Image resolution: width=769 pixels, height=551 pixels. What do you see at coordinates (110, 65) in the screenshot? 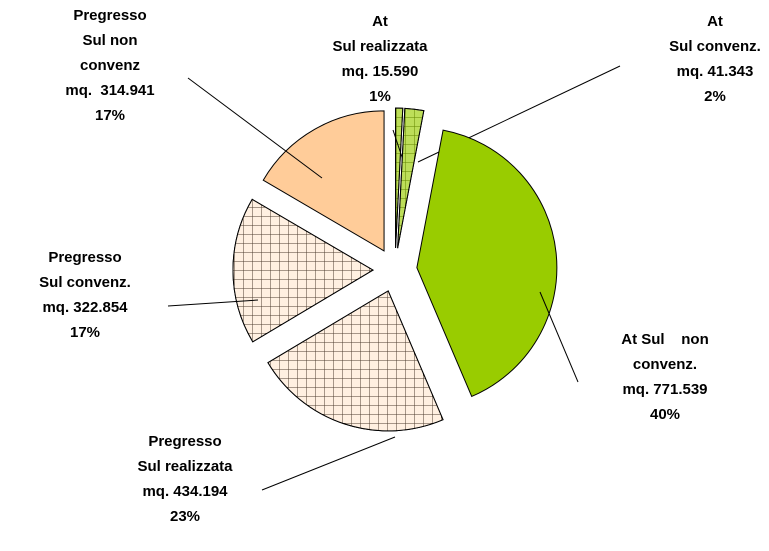
I see `slice-label: convenz` at bounding box center [110, 65].